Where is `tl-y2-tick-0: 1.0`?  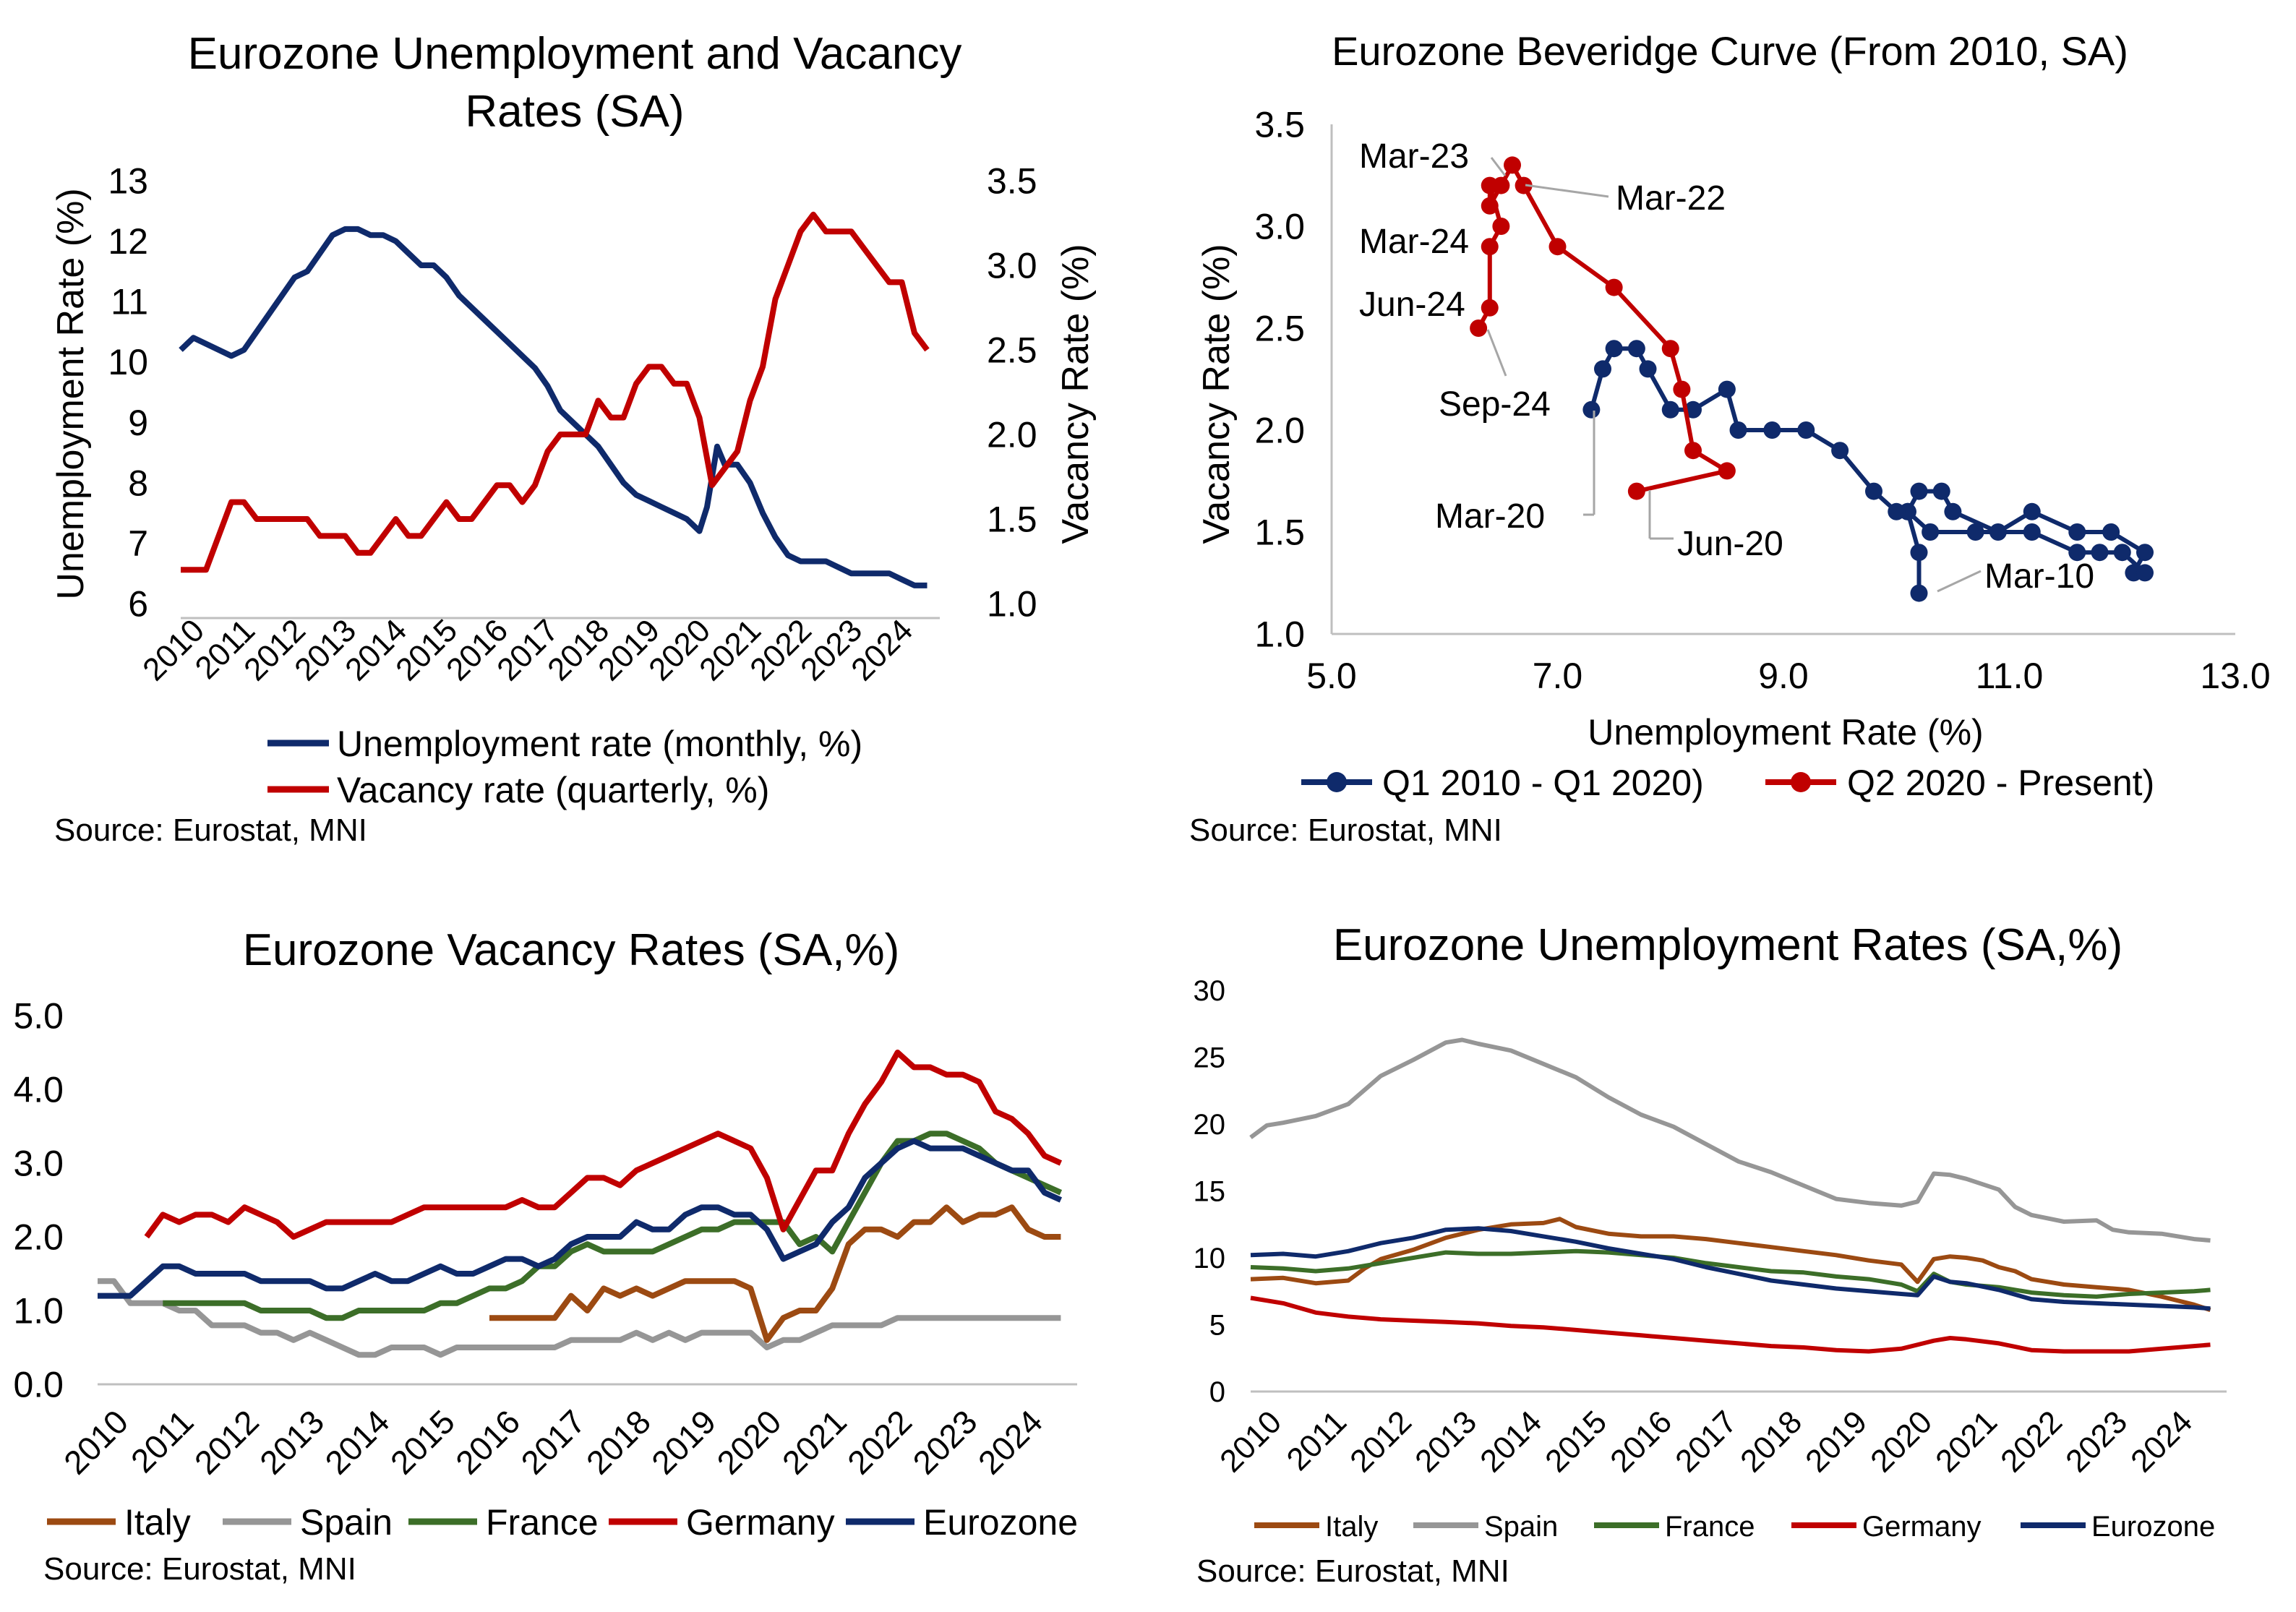 tl-y2-tick-0: 1.0 is located at coordinates (1012, 604).